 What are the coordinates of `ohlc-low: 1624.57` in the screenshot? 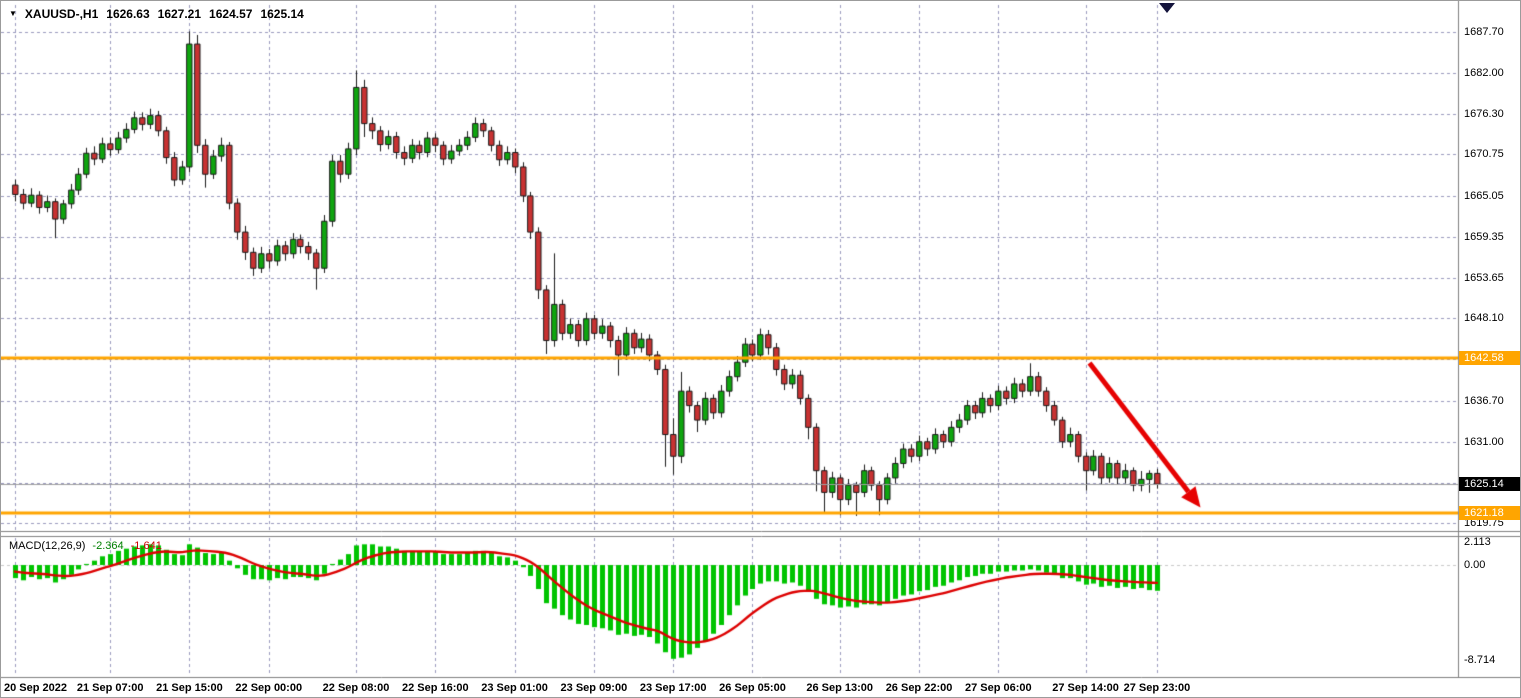 It's located at (231, 14).